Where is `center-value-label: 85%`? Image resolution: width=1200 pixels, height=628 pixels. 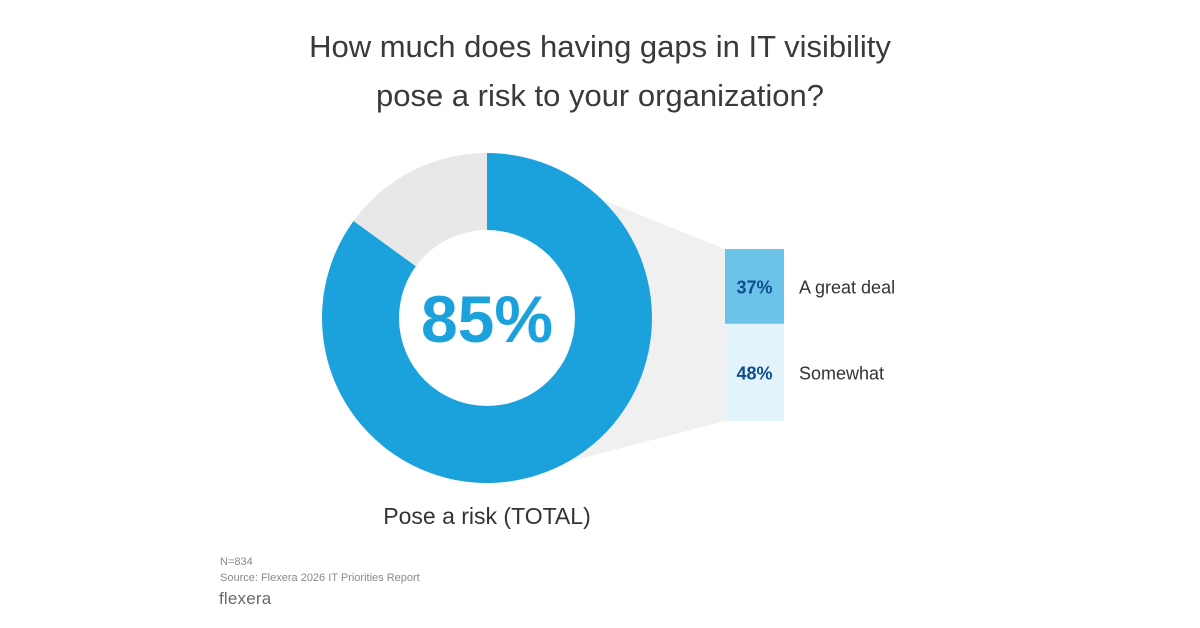
center-value-label: 85% is located at coordinates (487, 319).